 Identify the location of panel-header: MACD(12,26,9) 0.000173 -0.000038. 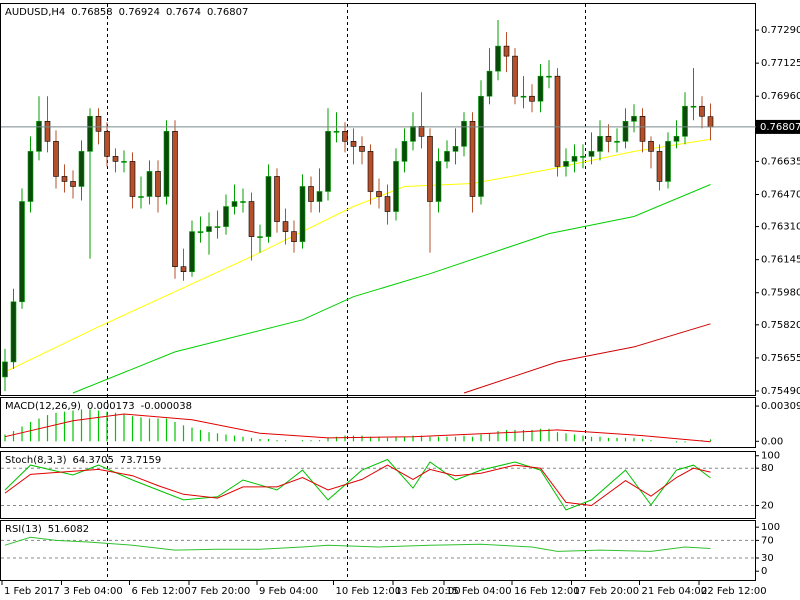
(98, 406).